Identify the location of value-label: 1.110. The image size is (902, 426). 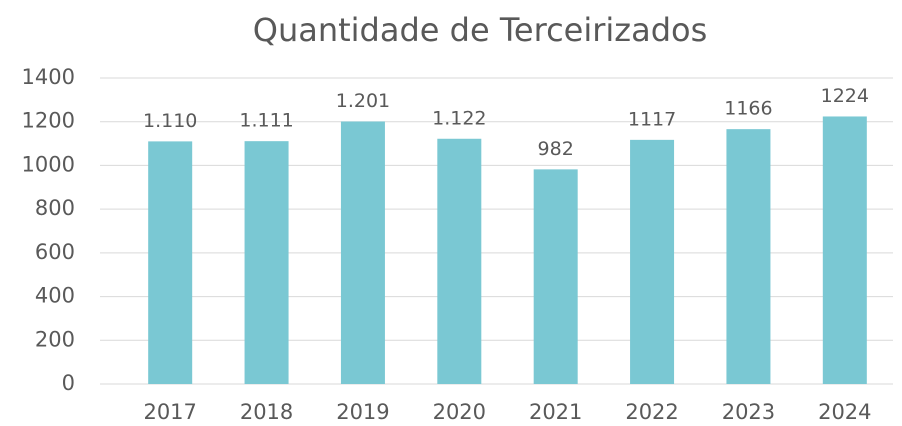
(170, 121).